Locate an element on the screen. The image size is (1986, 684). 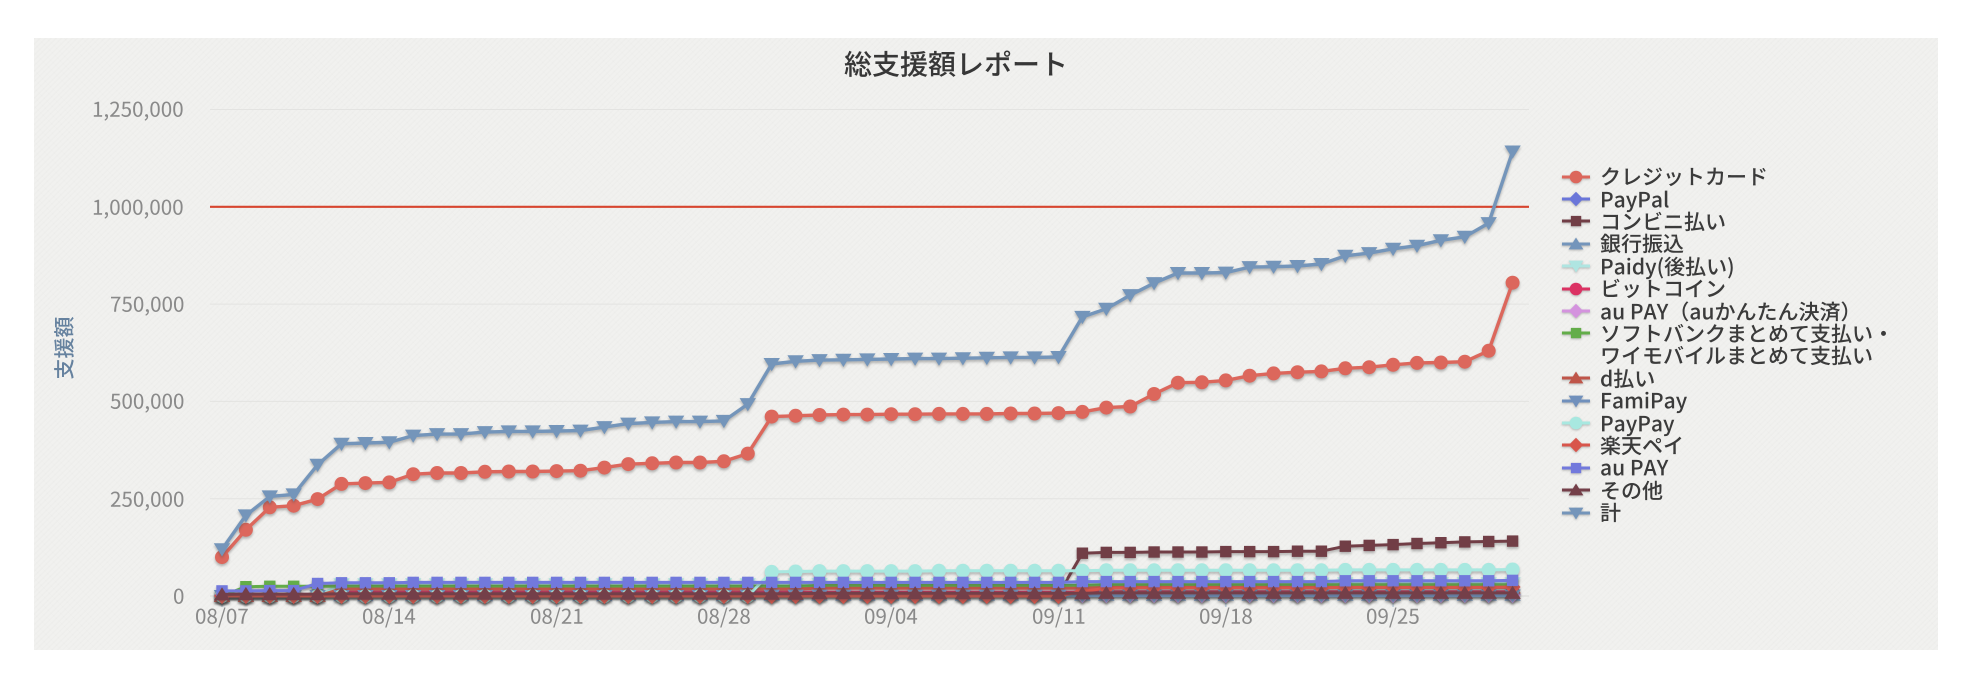
legend-item-au-pay: au PAY is located at coordinates (1747, 468).